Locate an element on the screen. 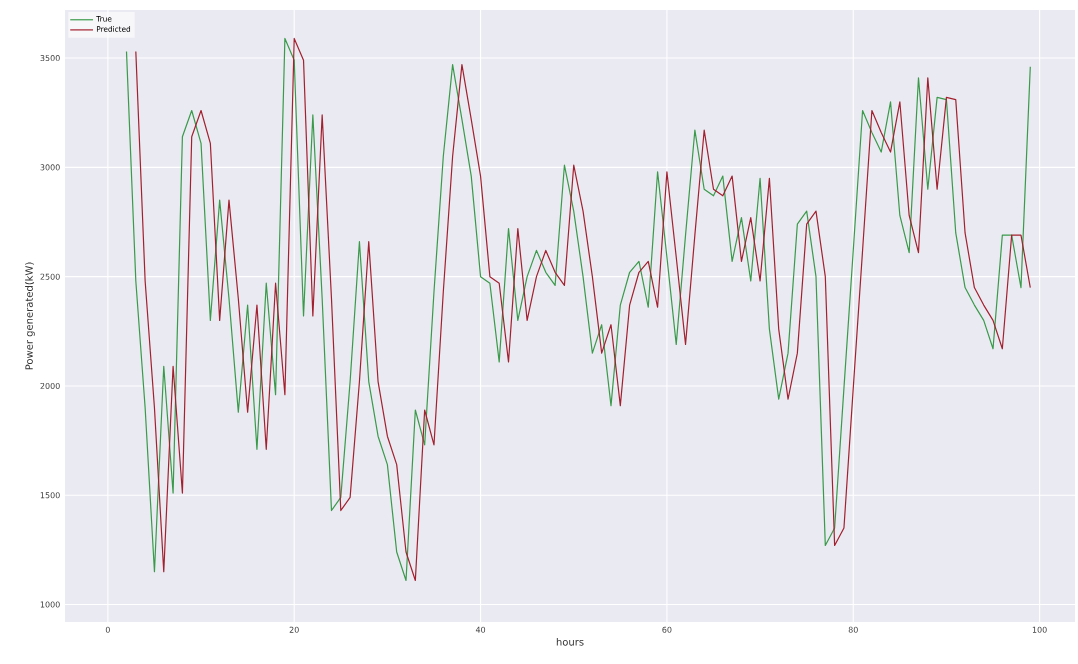 The width and height of the screenshot is (1078, 664). x-axis-title: hours is located at coordinates (570, 641).